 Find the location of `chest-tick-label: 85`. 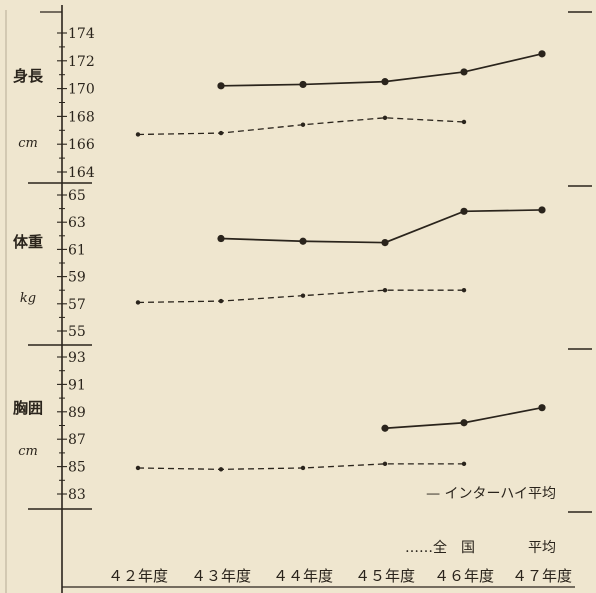

chest-tick-label: 85 is located at coordinates (77, 468).